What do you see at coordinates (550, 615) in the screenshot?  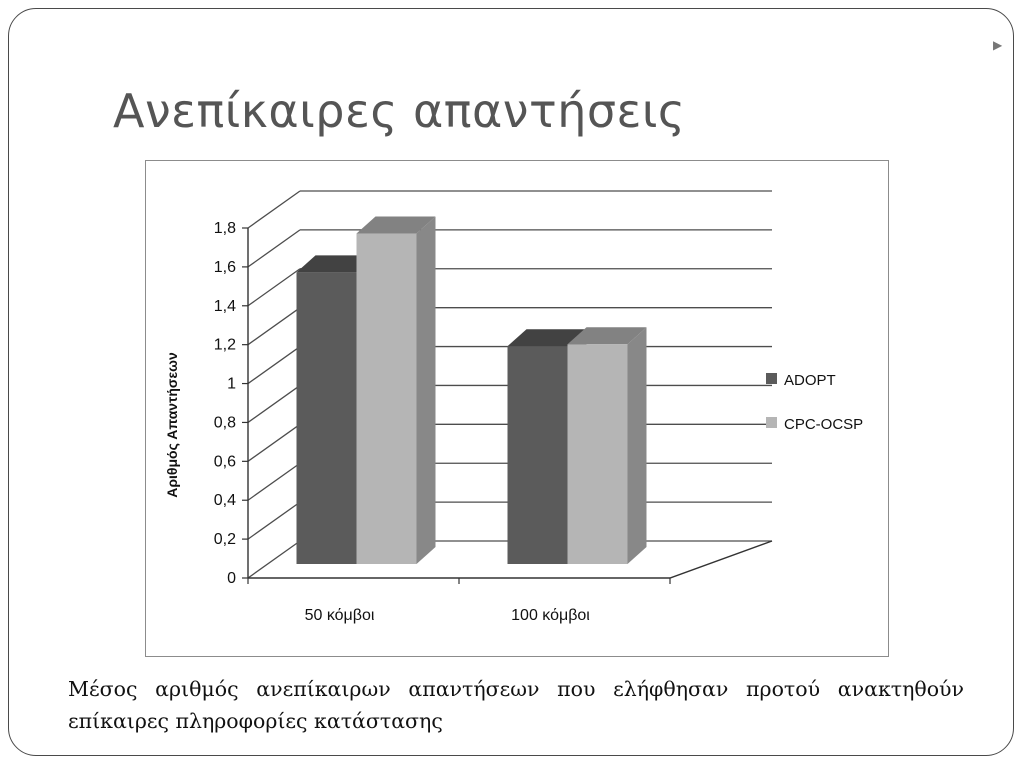 I see `x-tick-label: 100 κόμβοι` at bounding box center [550, 615].